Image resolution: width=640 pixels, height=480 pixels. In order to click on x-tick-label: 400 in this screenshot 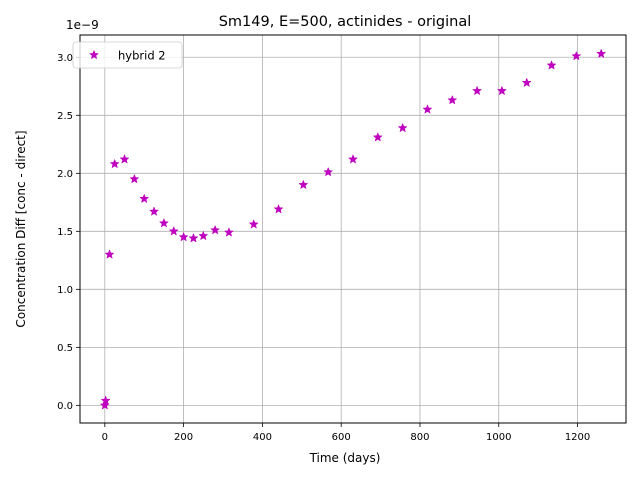, I will do `click(262, 437)`.